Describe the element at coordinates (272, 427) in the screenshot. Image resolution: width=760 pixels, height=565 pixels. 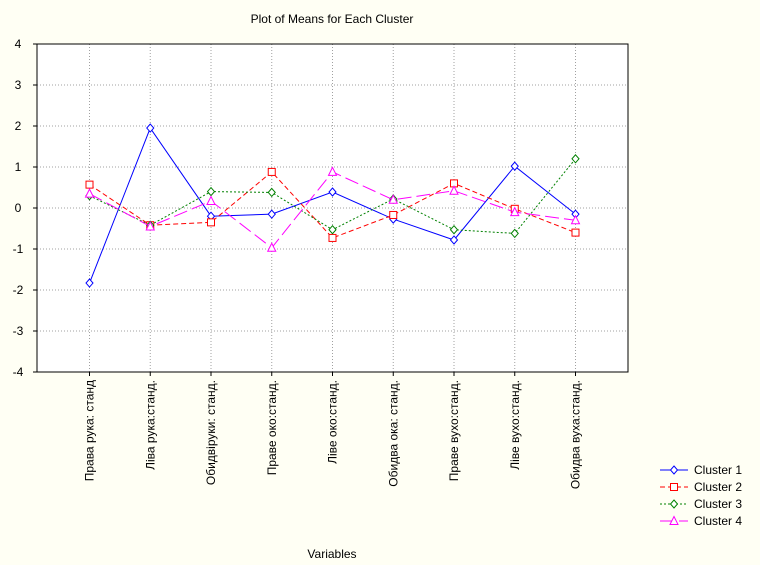
I see `x-tick-label: Праве око:станд.` at that location.